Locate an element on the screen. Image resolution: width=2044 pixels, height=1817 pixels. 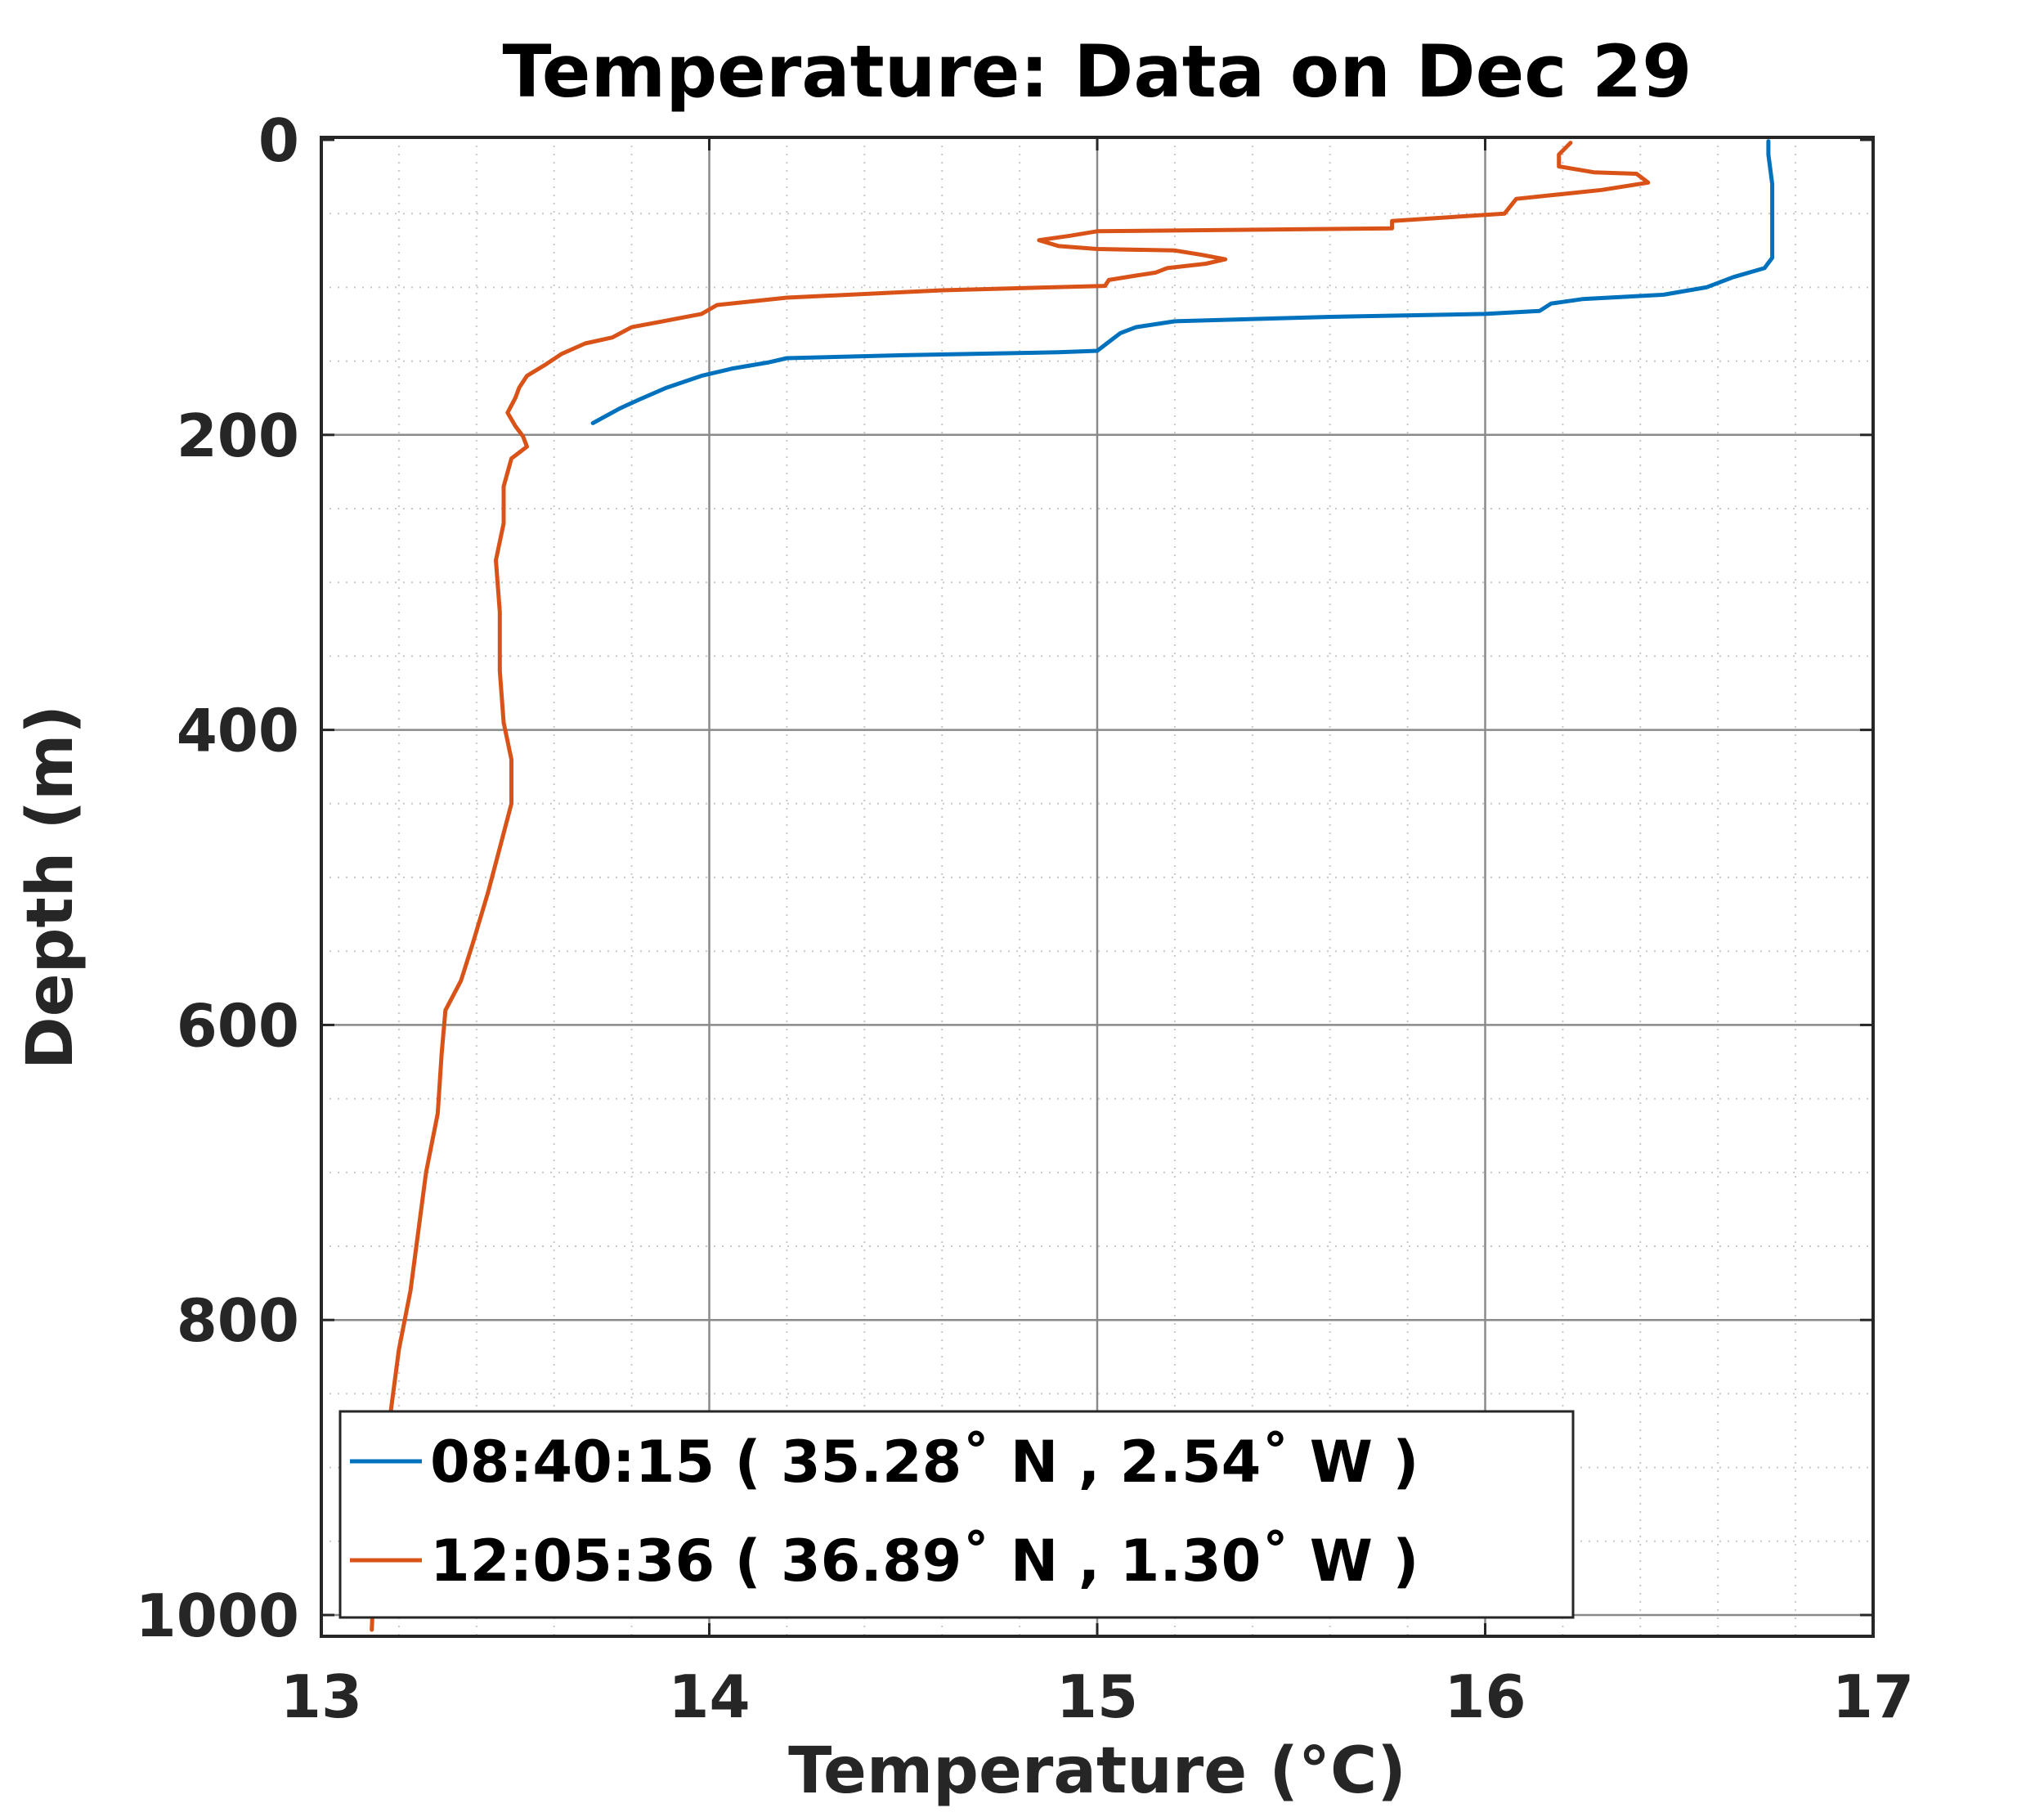
x-tick-label: 16 is located at coordinates (1485, 1696).